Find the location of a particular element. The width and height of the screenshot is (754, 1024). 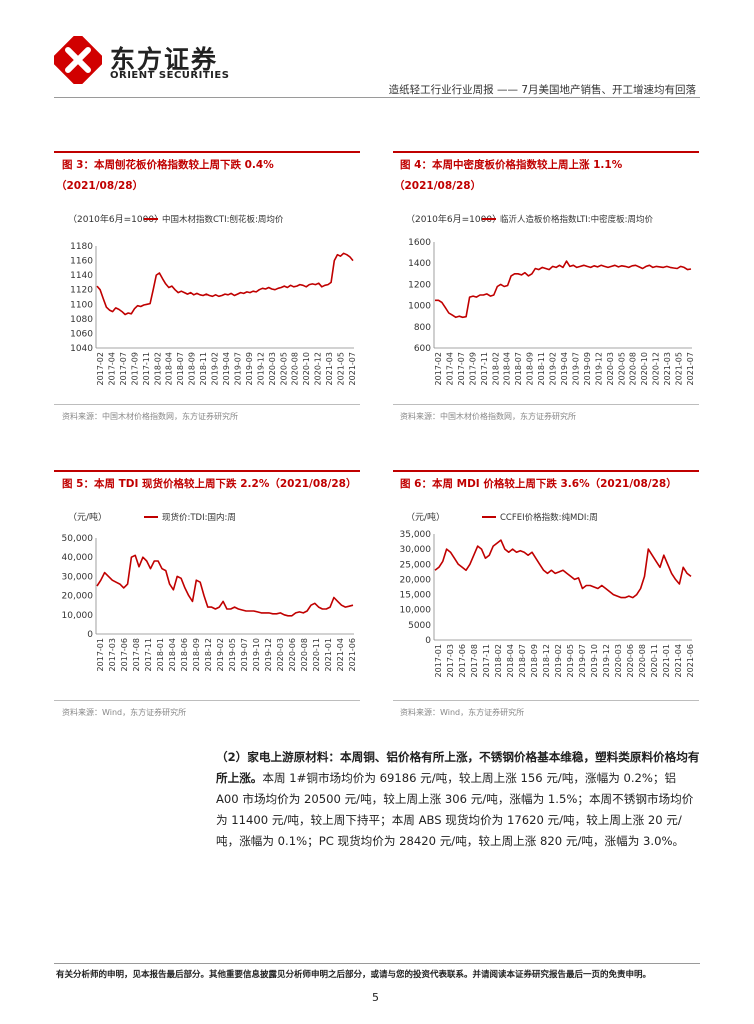

fig3-ytick-label: 1140 is located at coordinates (81, 276).